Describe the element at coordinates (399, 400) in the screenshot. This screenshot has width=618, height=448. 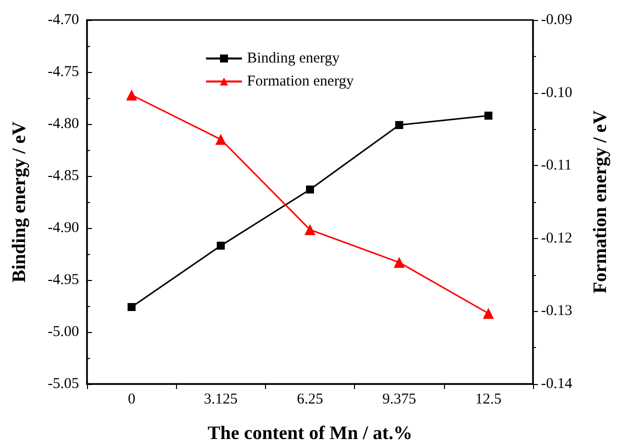
I see `x-tick-label: 9.375` at that location.